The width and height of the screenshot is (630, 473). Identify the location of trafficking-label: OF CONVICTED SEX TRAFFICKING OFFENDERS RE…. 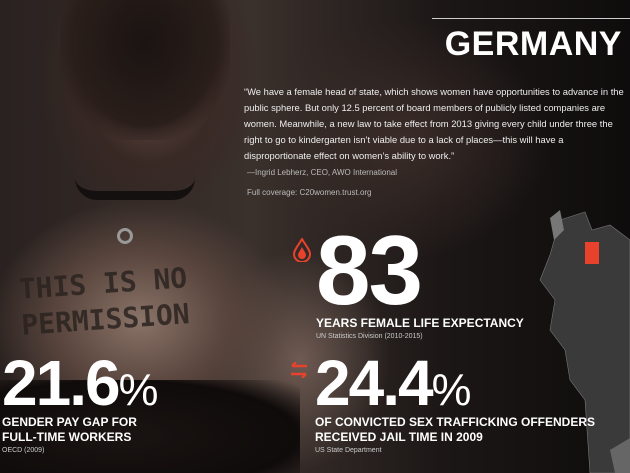
(455, 430).